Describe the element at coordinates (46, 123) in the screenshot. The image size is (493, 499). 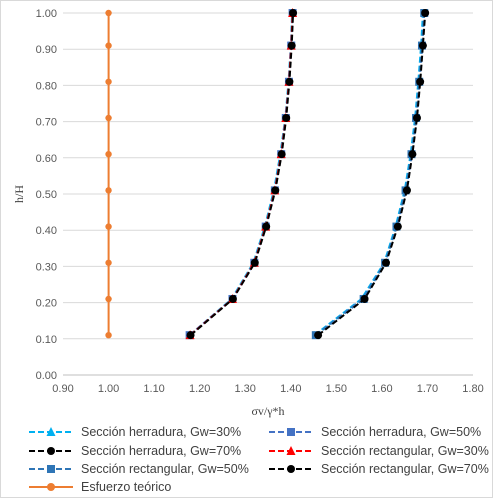
I see `y-tick-label: 0.70` at that location.